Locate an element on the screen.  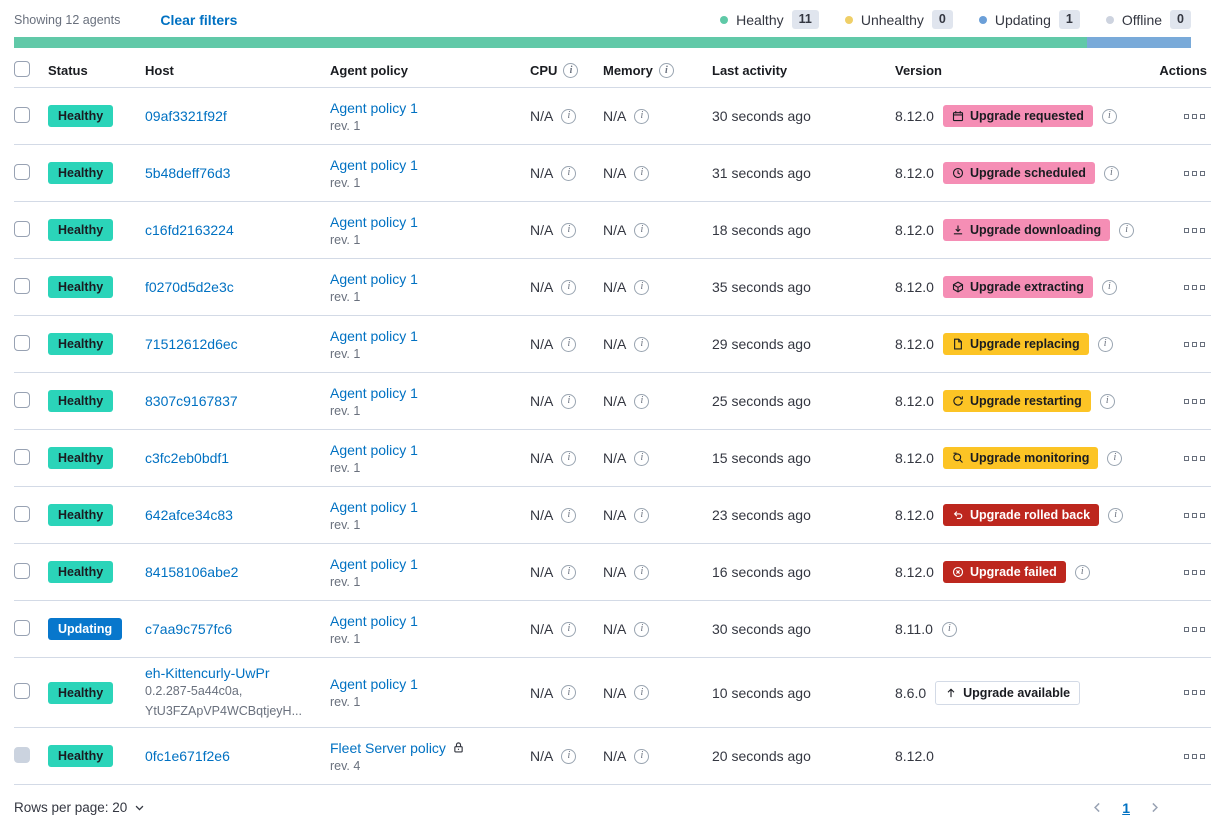
host-link: 8307c9167837 is located at coordinates (191, 401).